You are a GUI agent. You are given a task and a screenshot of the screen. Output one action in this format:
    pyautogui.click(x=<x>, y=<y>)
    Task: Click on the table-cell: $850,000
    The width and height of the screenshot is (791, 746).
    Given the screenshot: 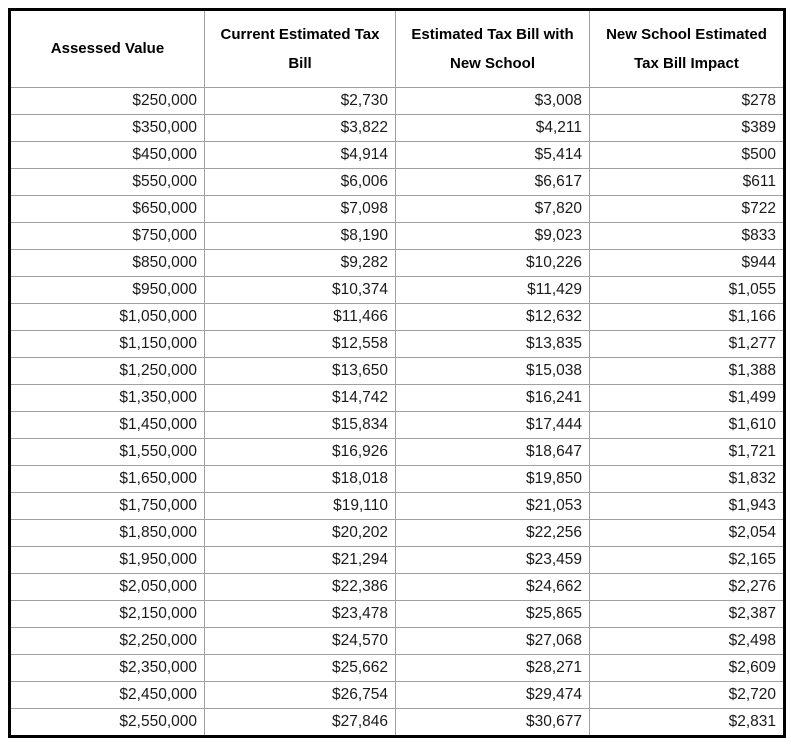 What is the action you would take?
    pyautogui.click(x=107, y=263)
    